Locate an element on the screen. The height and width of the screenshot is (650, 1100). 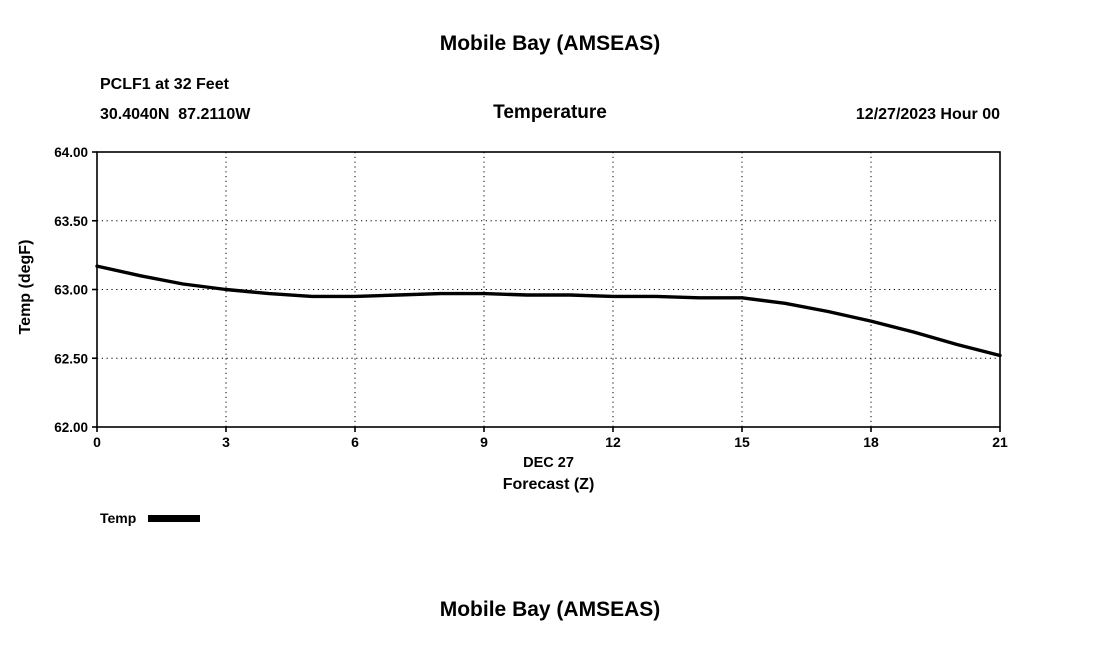
x-tick-label: 9 is located at coordinates (484, 442).